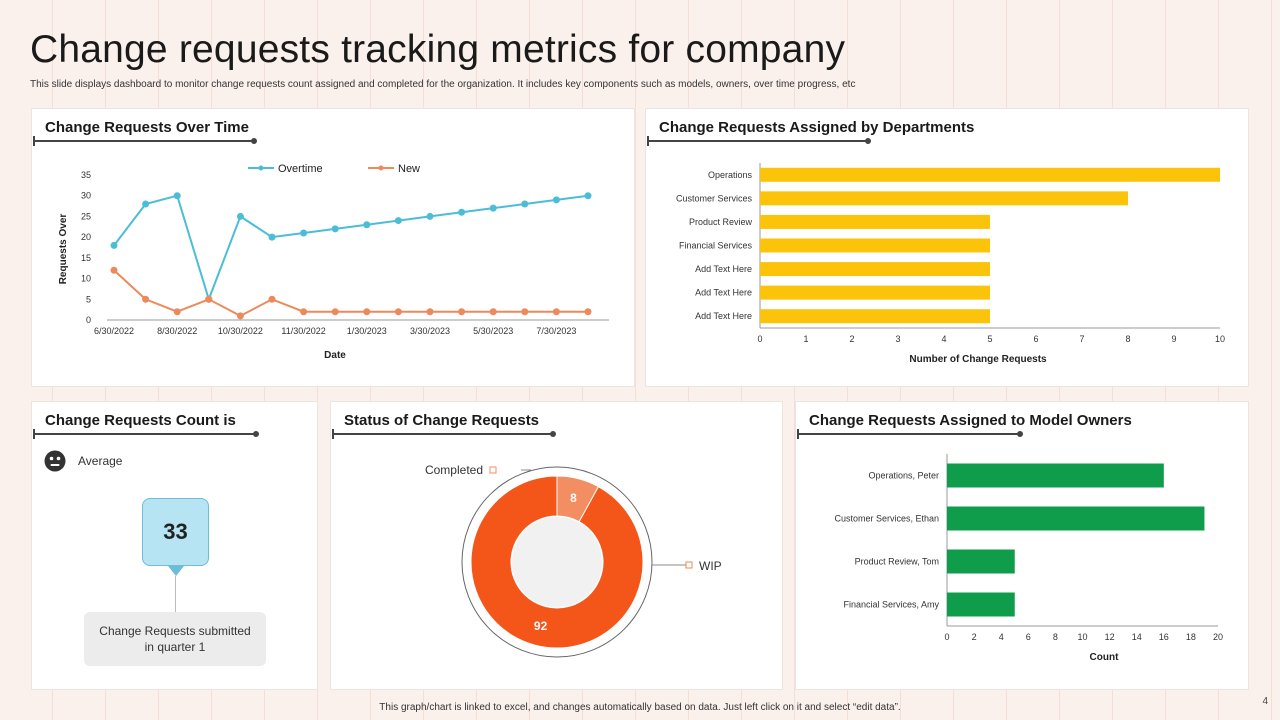 Image resolution: width=1280 pixels, height=720 pixels. What do you see at coordinates (1035, 339) in the screenshot?
I see `x-tick-label: 6` at bounding box center [1035, 339].